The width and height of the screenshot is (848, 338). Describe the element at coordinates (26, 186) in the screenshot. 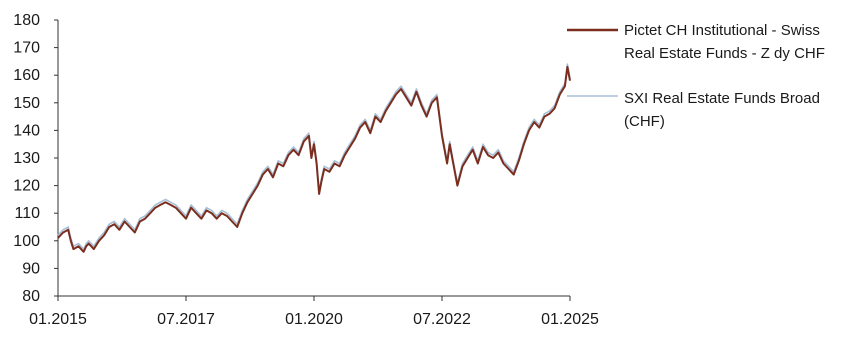

I see `y-tick-label: 120` at that location.